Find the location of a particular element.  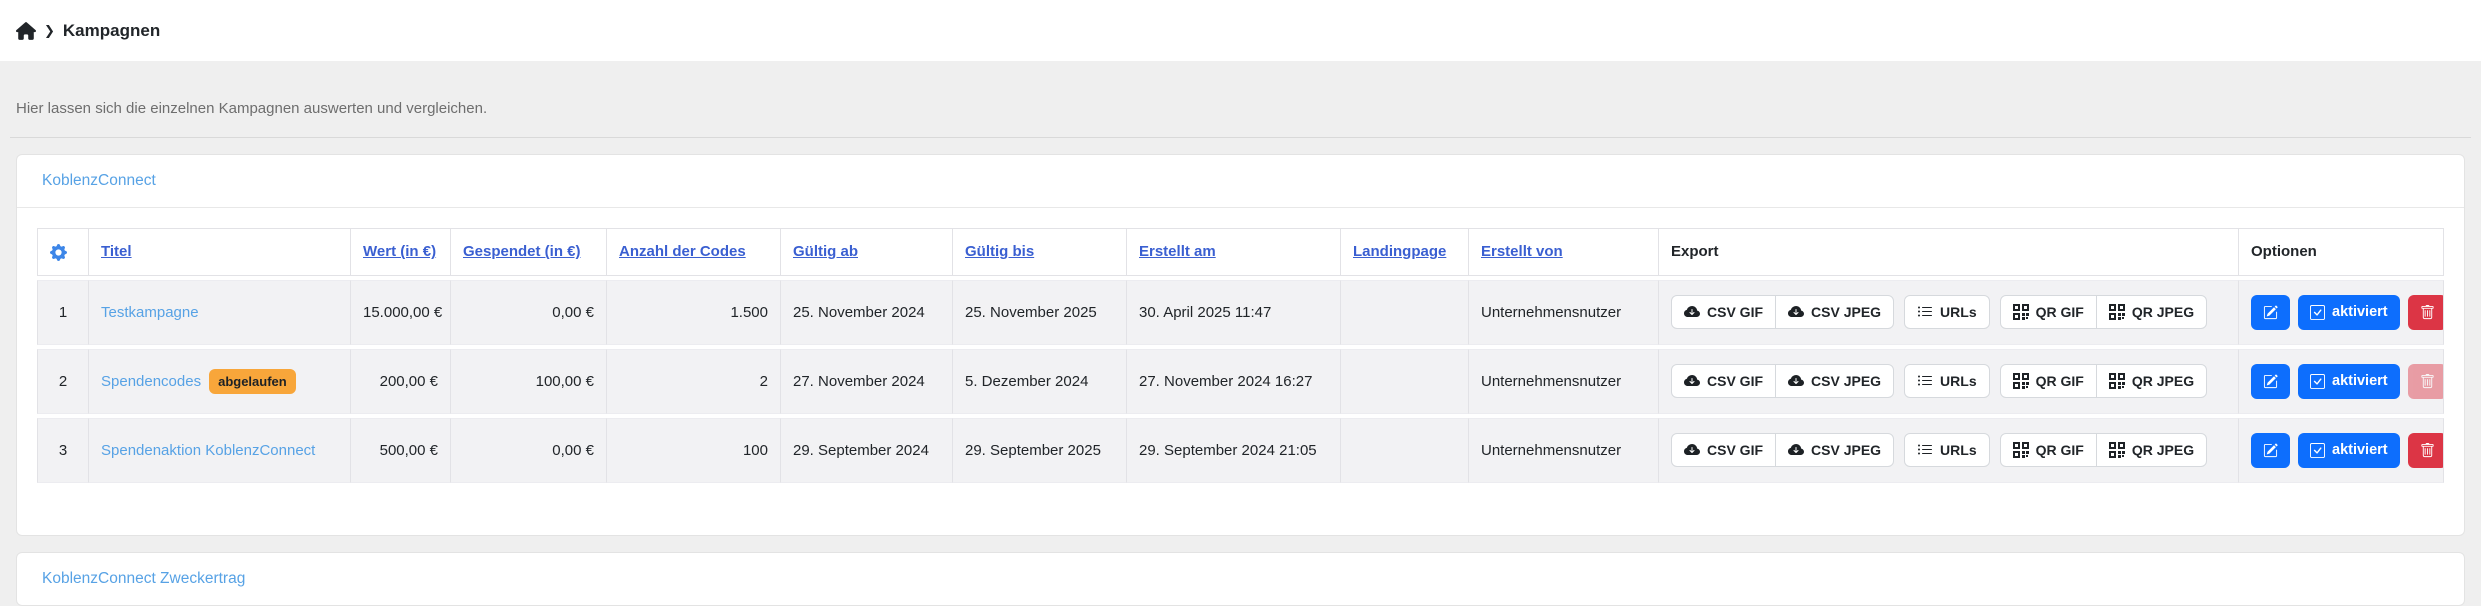

header-wert: Wert (in €) is located at coordinates (401, 252).